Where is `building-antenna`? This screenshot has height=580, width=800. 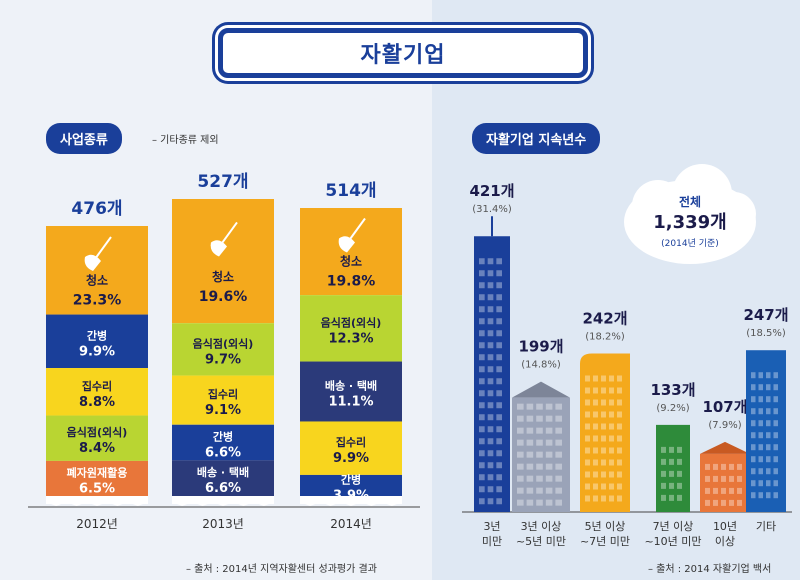 building-antenna is located at coordinates (492, 226).